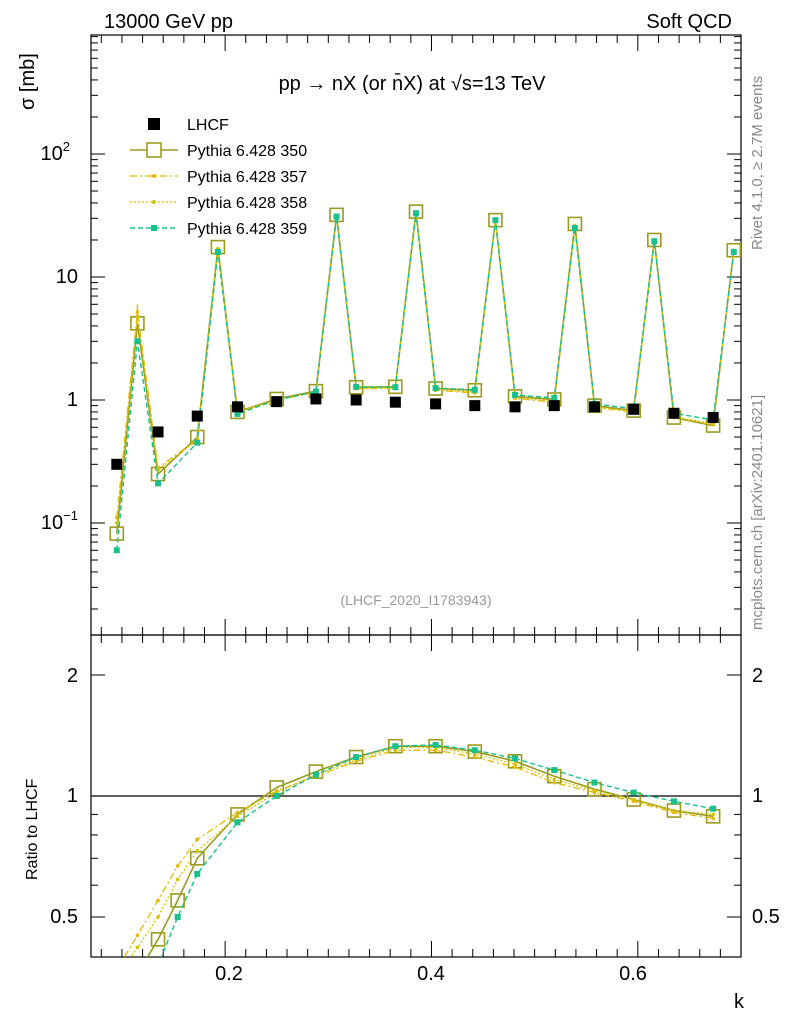  I want to click on chart-title: pp → nX (or n̄X) at √s=13 TeV, so click(413, 83).